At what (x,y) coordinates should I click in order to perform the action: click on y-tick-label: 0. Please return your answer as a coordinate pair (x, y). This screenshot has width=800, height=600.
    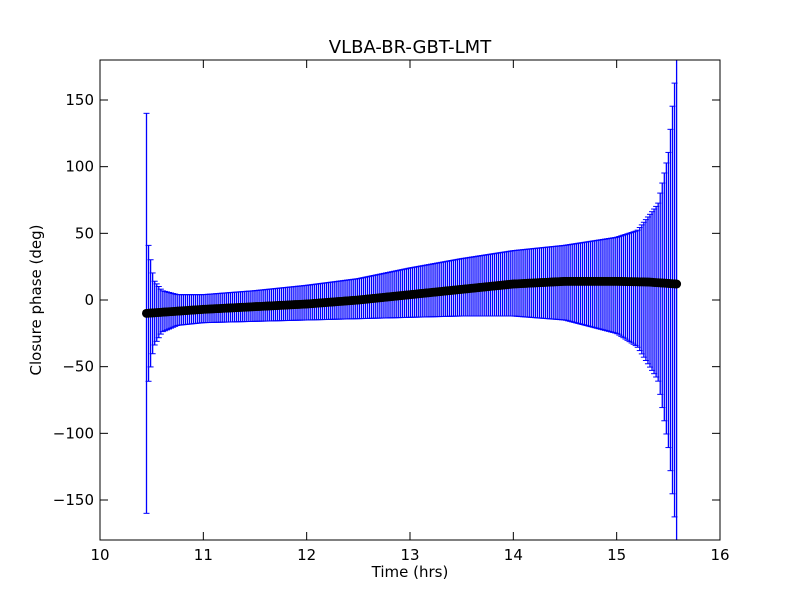
    Looking at the image, I should click on (89, 300).